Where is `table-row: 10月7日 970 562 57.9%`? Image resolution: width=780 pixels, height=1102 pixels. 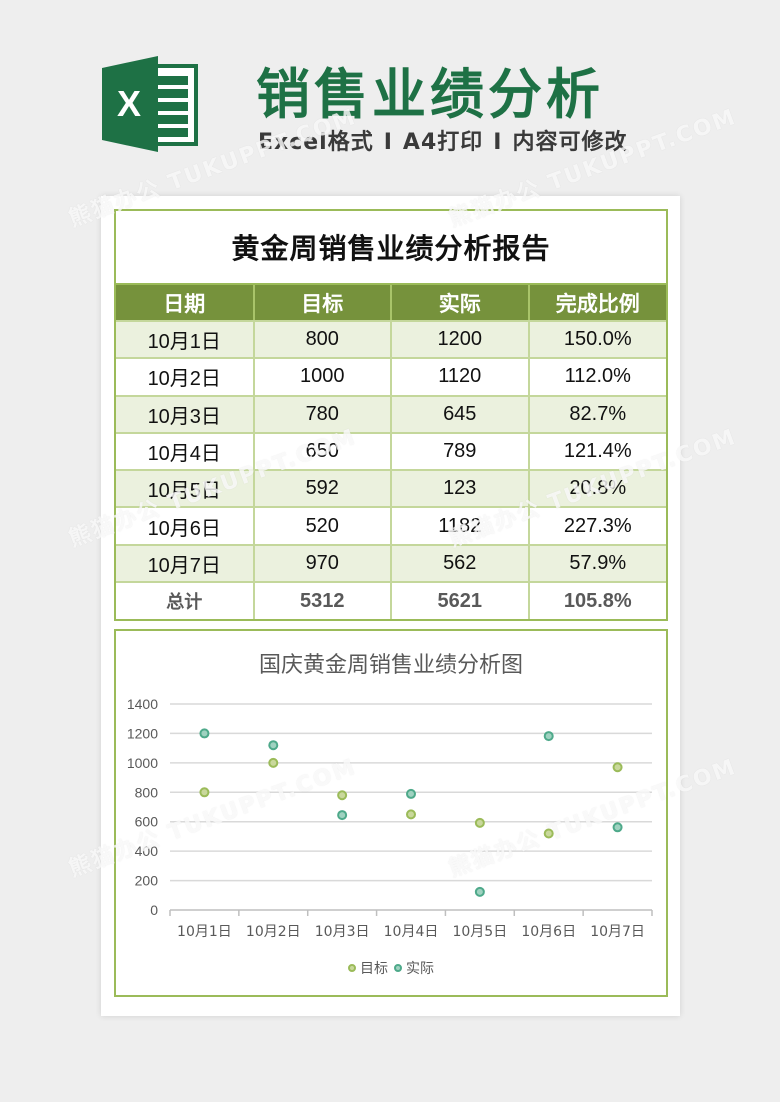
table-row: 10月7日 970 562 57.9% is located at coordinates (391, 564).